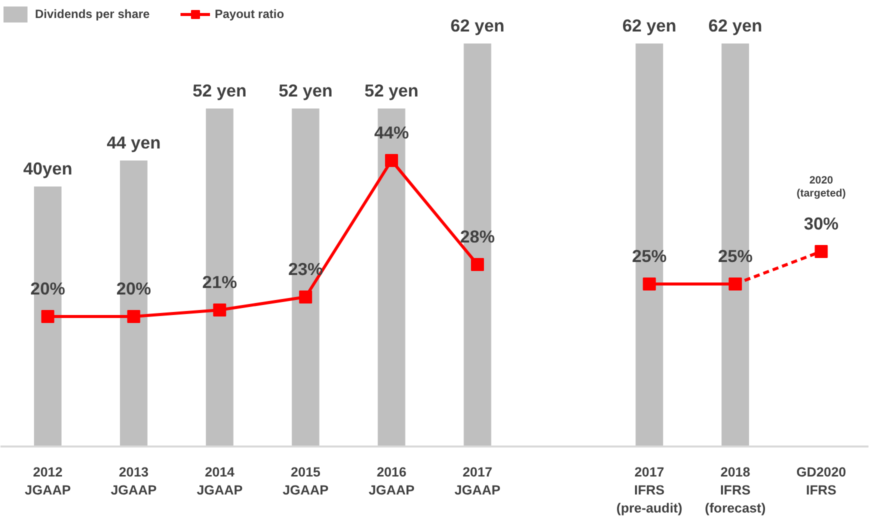 The image size is (870, 518). I want to click on legend-label: Payout ratio, so click(249, 14).